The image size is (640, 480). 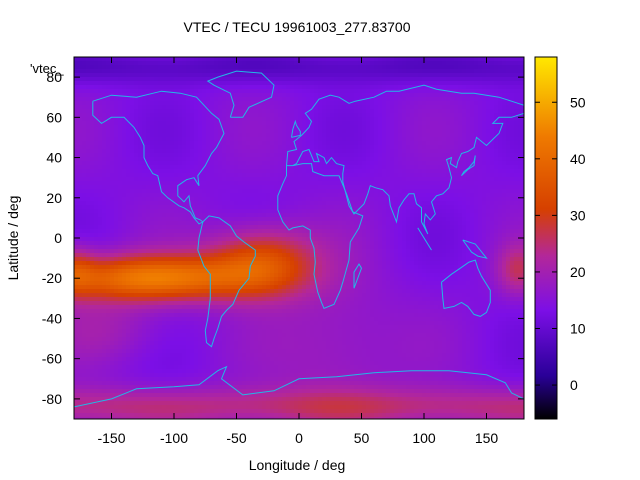 I want to click on y-tick-label: 40, so click(x=54, y=158).